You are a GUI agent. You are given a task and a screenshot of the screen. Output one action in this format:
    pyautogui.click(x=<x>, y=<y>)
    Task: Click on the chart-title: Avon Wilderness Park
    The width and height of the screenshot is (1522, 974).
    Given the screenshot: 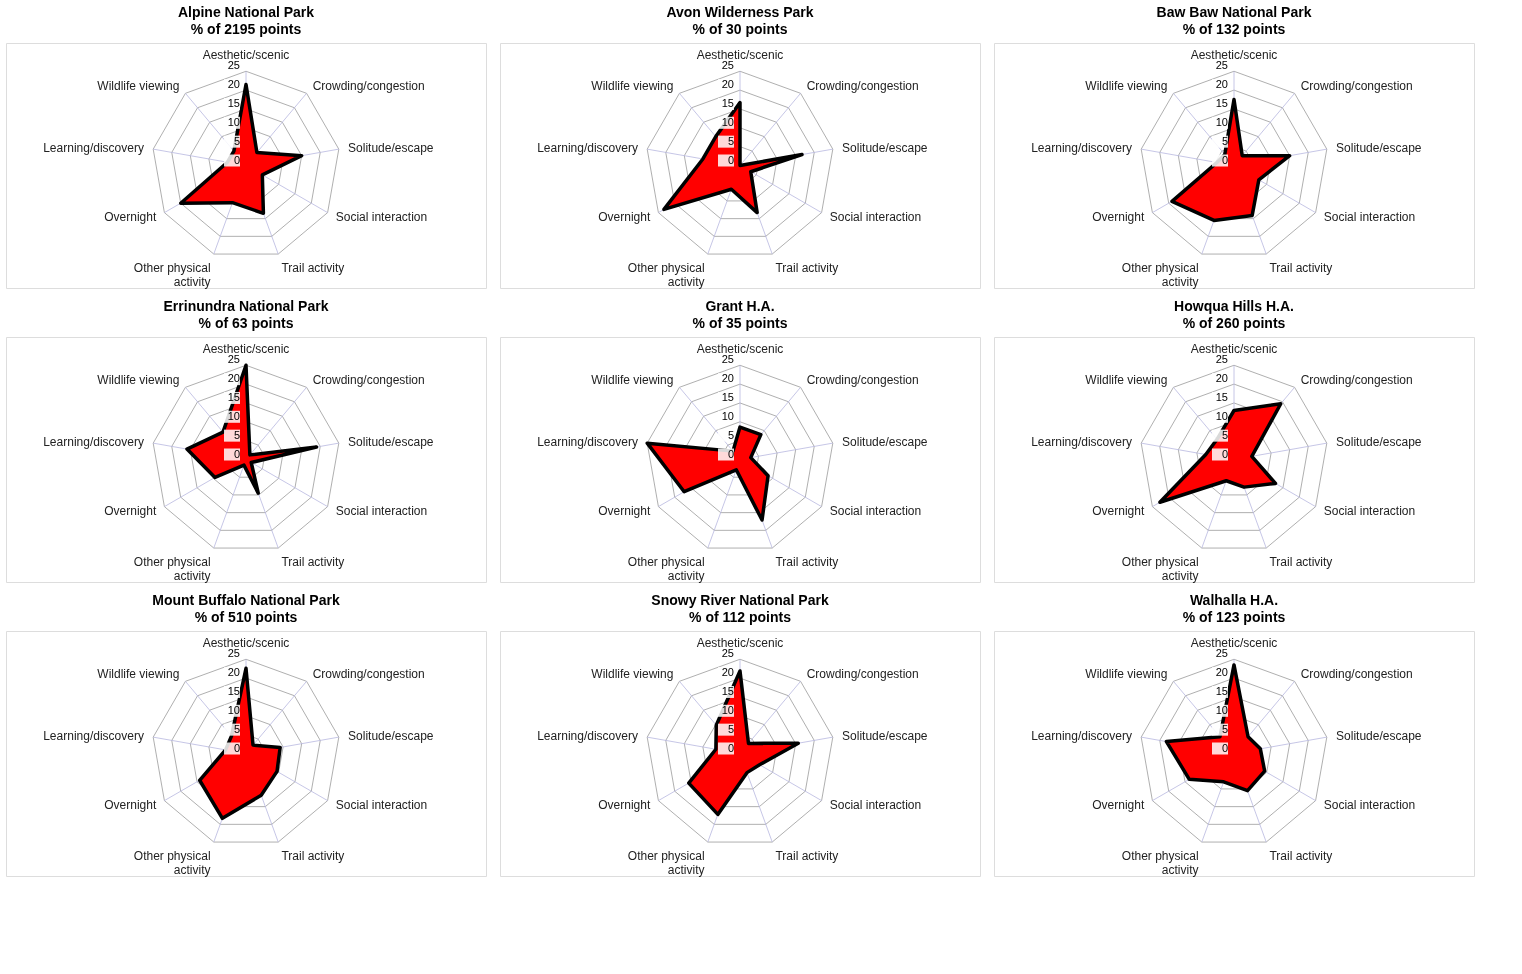 What is the action you would take?
    pyautogui.click(x=740, y=12)
    